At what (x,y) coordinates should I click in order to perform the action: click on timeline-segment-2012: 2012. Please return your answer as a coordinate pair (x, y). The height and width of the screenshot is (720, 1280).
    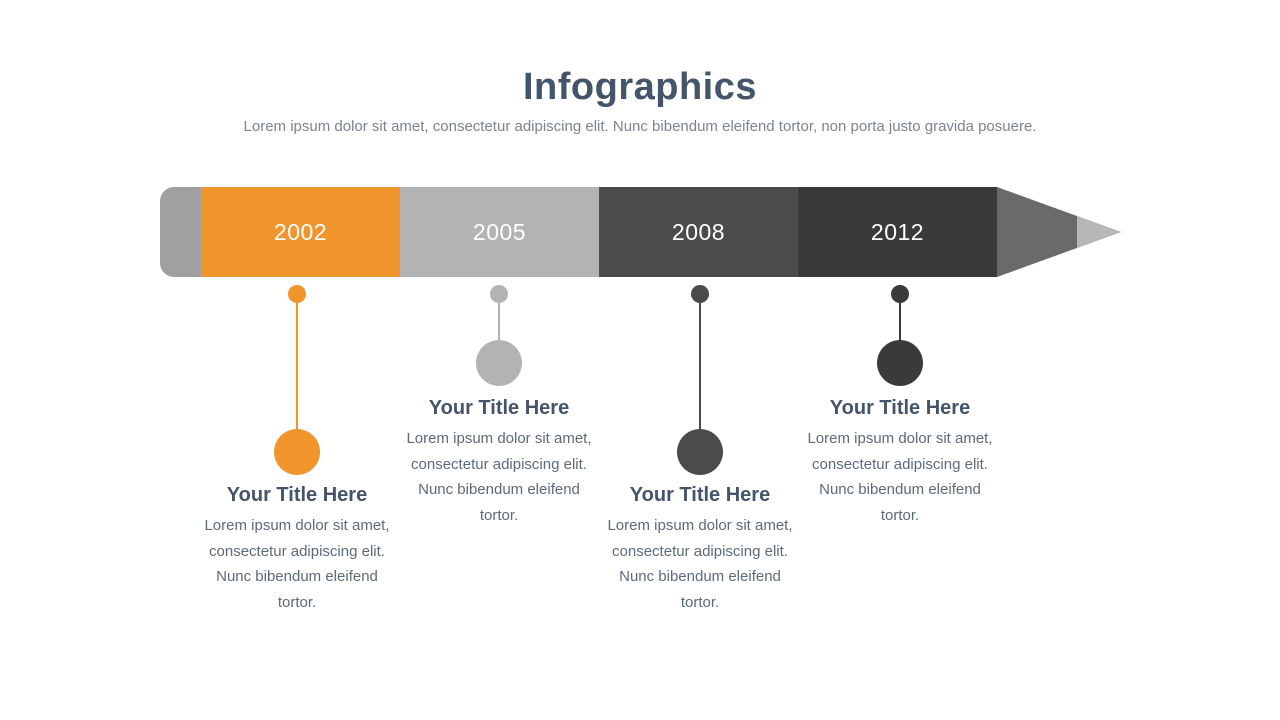
    Looking at the image, I should click on (897, 232).